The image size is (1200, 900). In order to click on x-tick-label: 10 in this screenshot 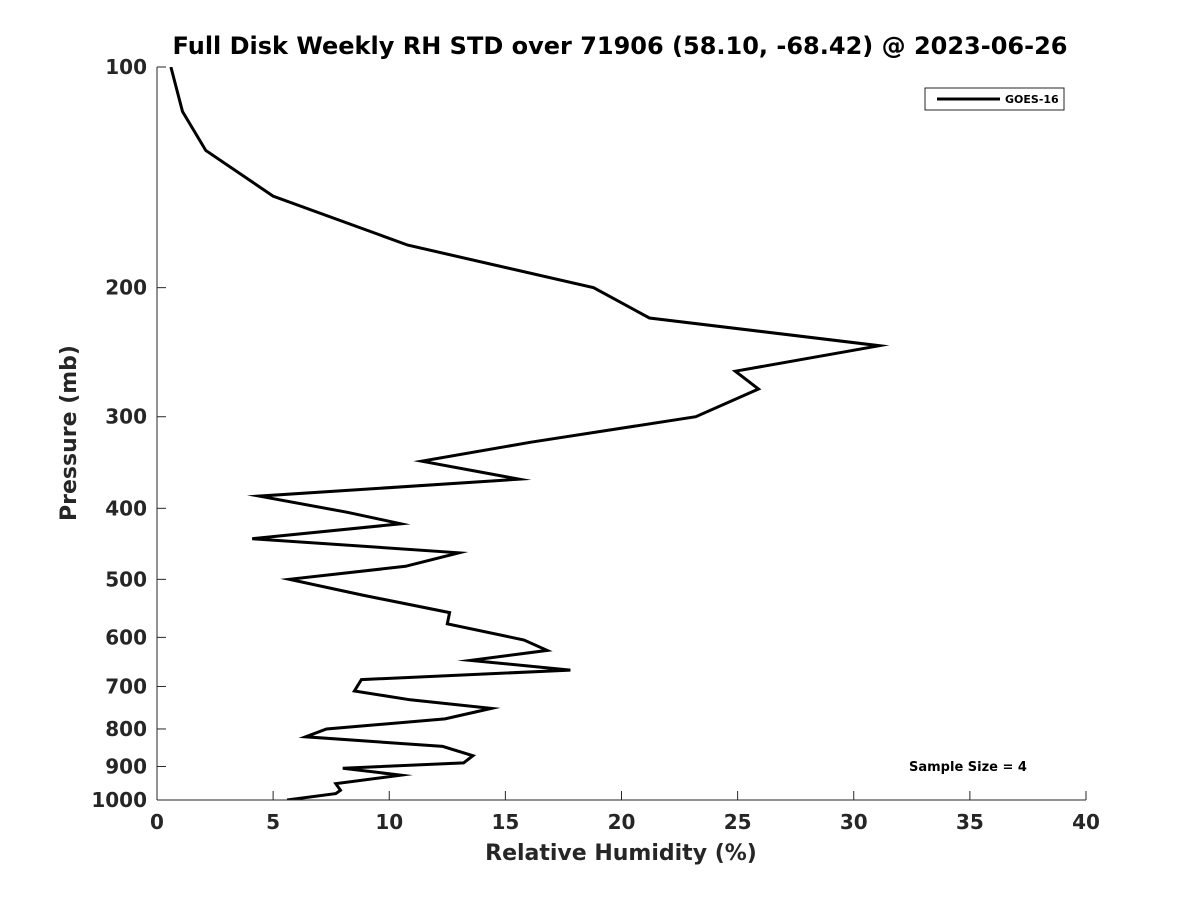, I will do `click(389, 822)`.